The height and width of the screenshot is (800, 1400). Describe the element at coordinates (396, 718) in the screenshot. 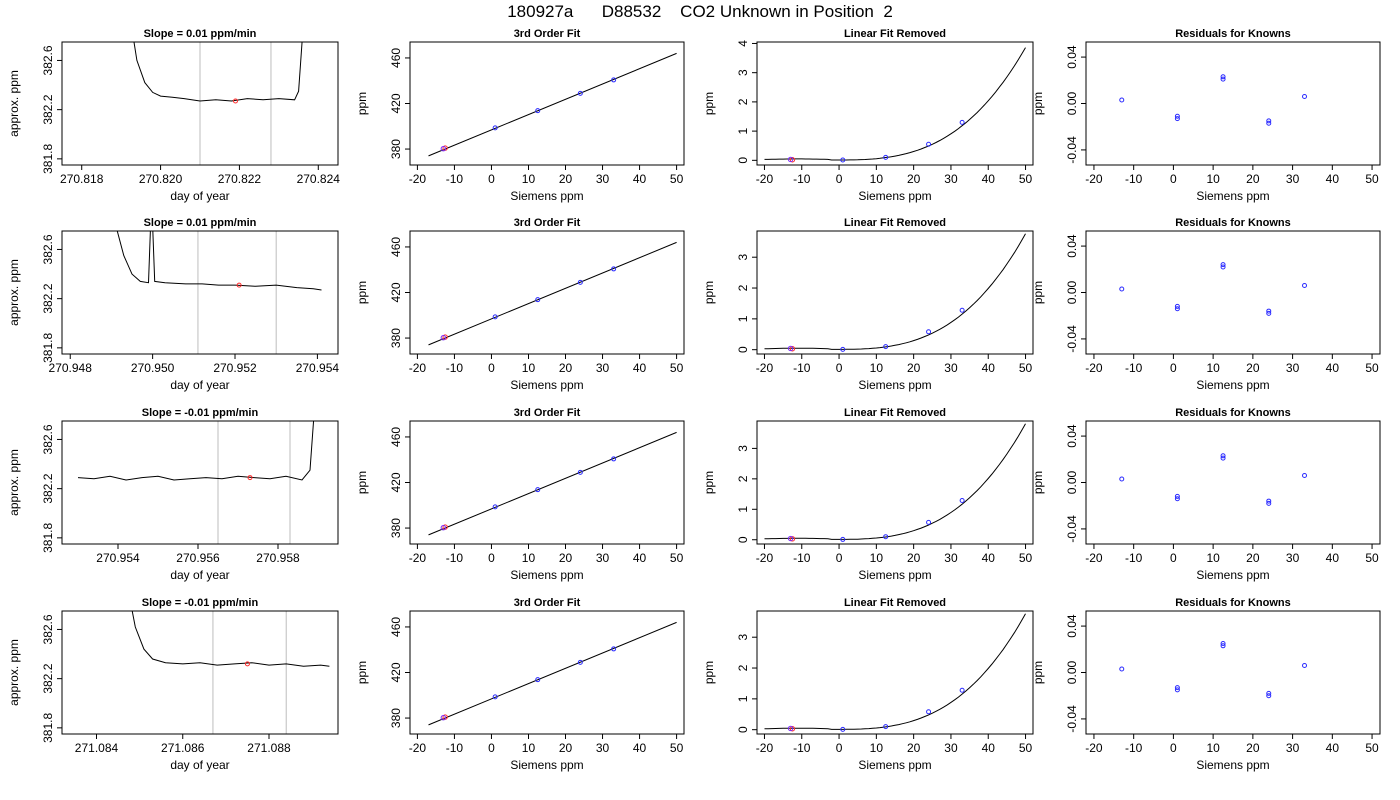

I see `y-tick-label: 380` at that location.